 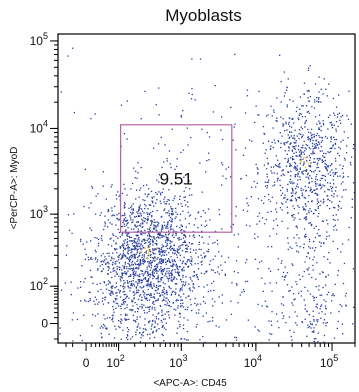 I want to click on x-axis: 0 102 103 104 105, so click(x=210, y=356).